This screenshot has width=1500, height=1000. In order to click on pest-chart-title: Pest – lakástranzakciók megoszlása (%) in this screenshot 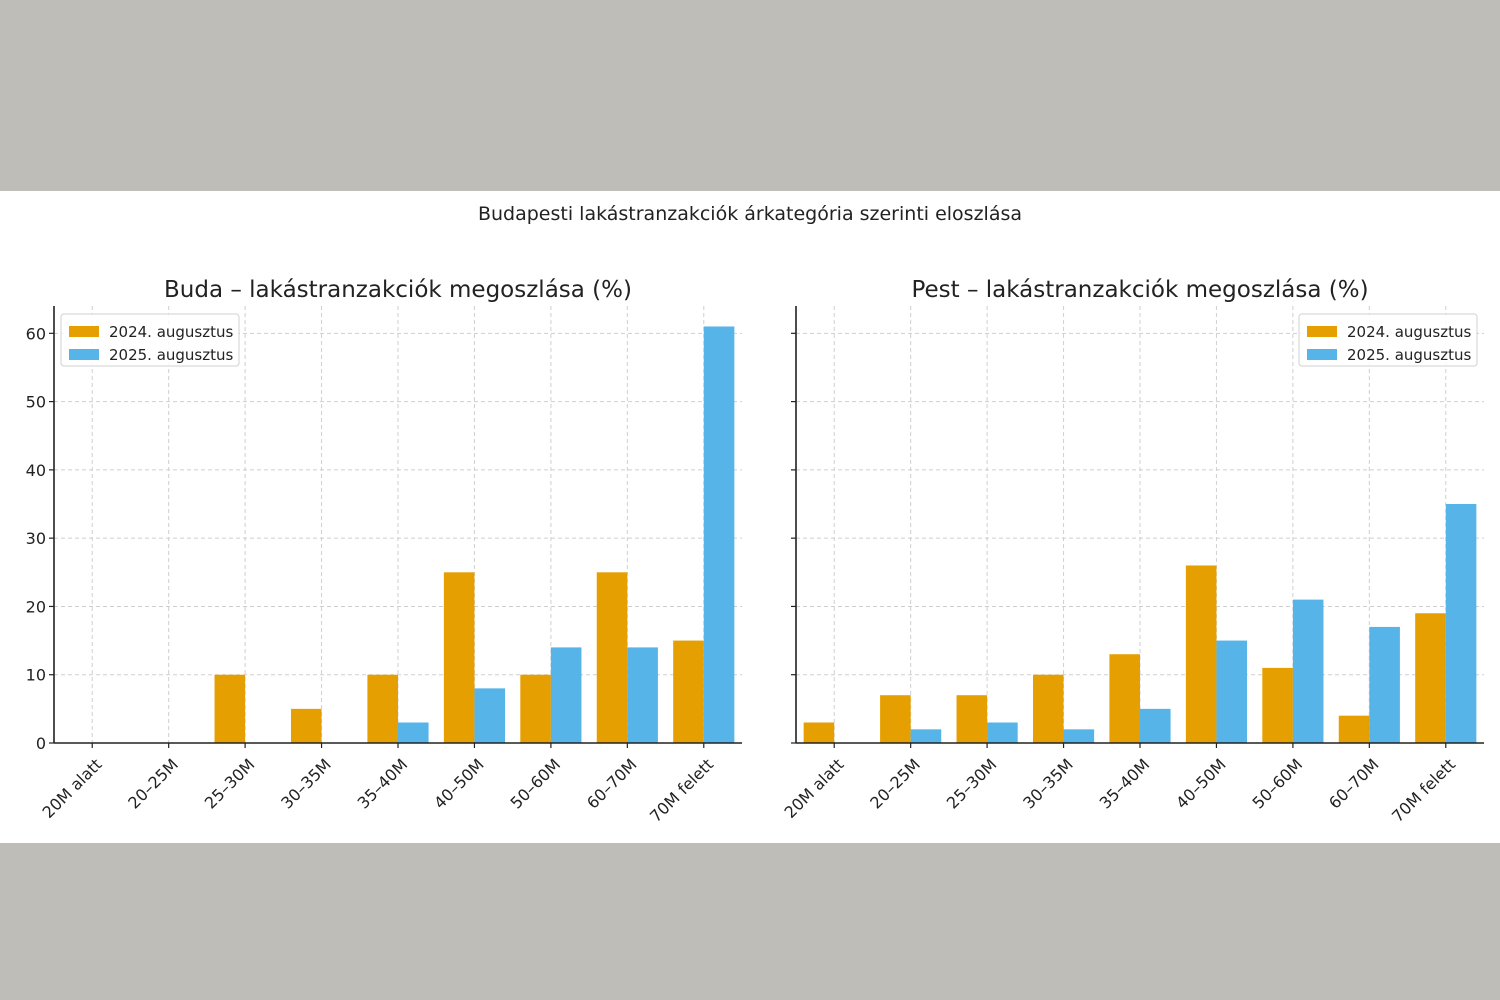, I will do `click(1139, 290)`.